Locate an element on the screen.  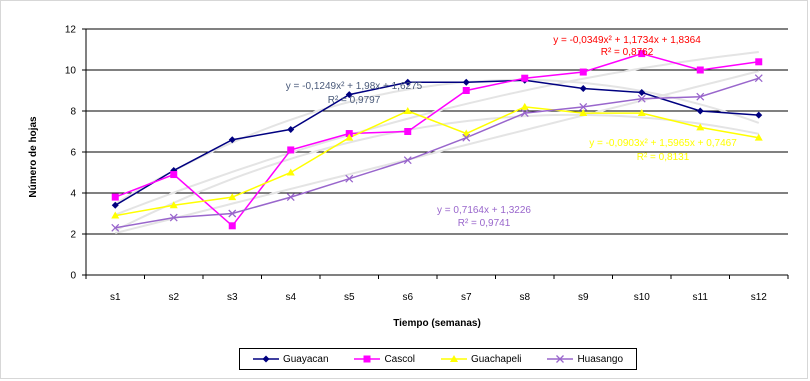
legend-item: Guayacan is located at coordinates (290, 359).